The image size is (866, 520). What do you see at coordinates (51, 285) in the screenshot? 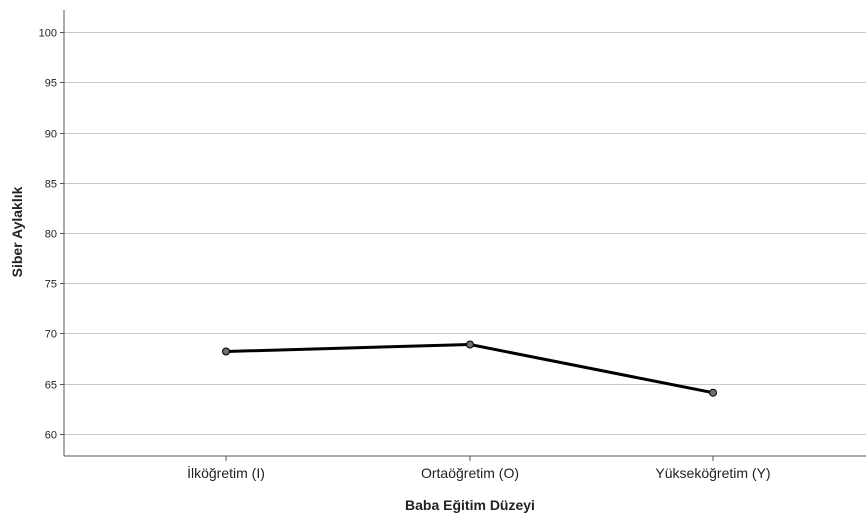
I see `y-tick-label: 75` at bounding box center [51, 285].